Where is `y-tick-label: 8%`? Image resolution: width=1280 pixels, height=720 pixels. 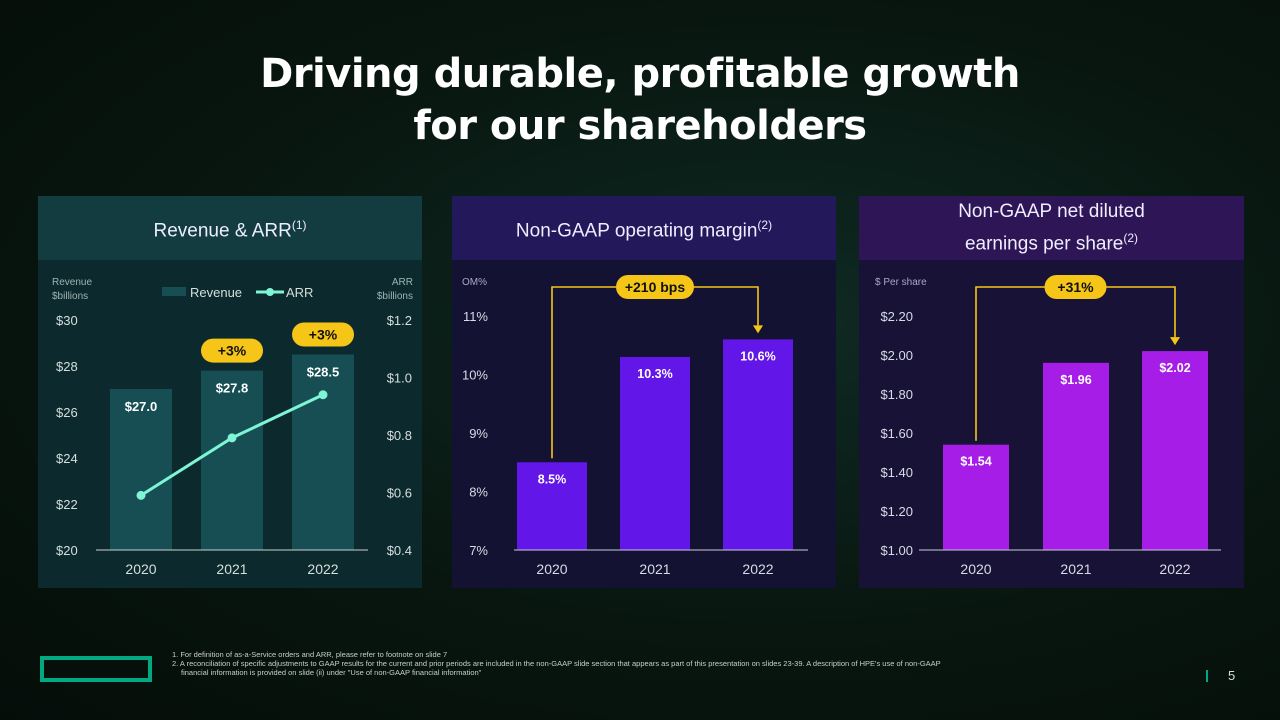 y-tick-label: 8% is located at coordinates (478, 492).